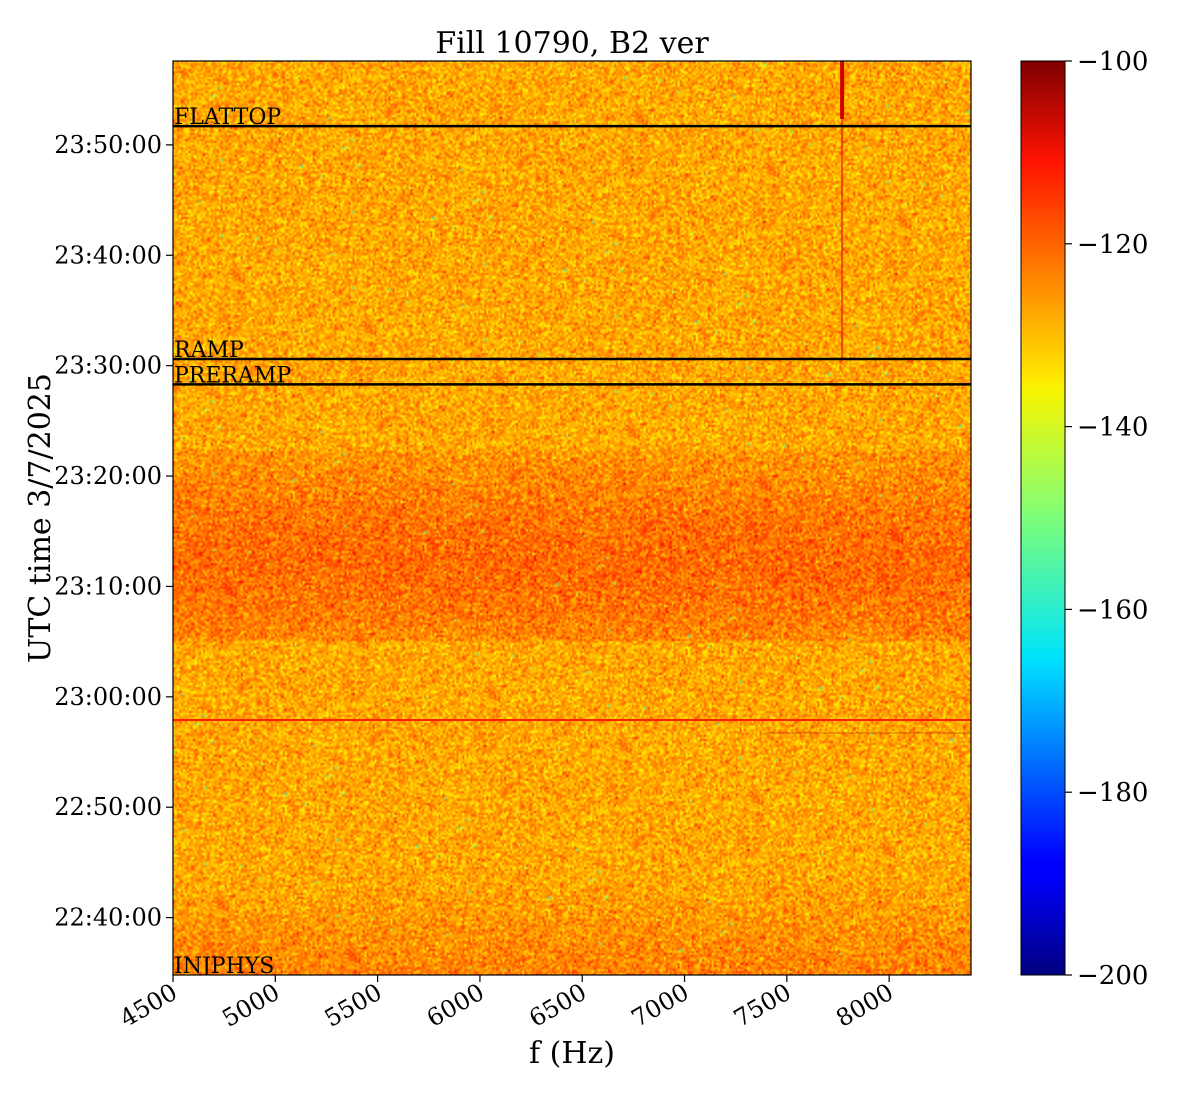  Describe the element at coordinates (506, 1004) in the screenshot. I see `x-axis-ticks: 4500 5000 5500 6000 6500 7000 7500 8000` at that location.